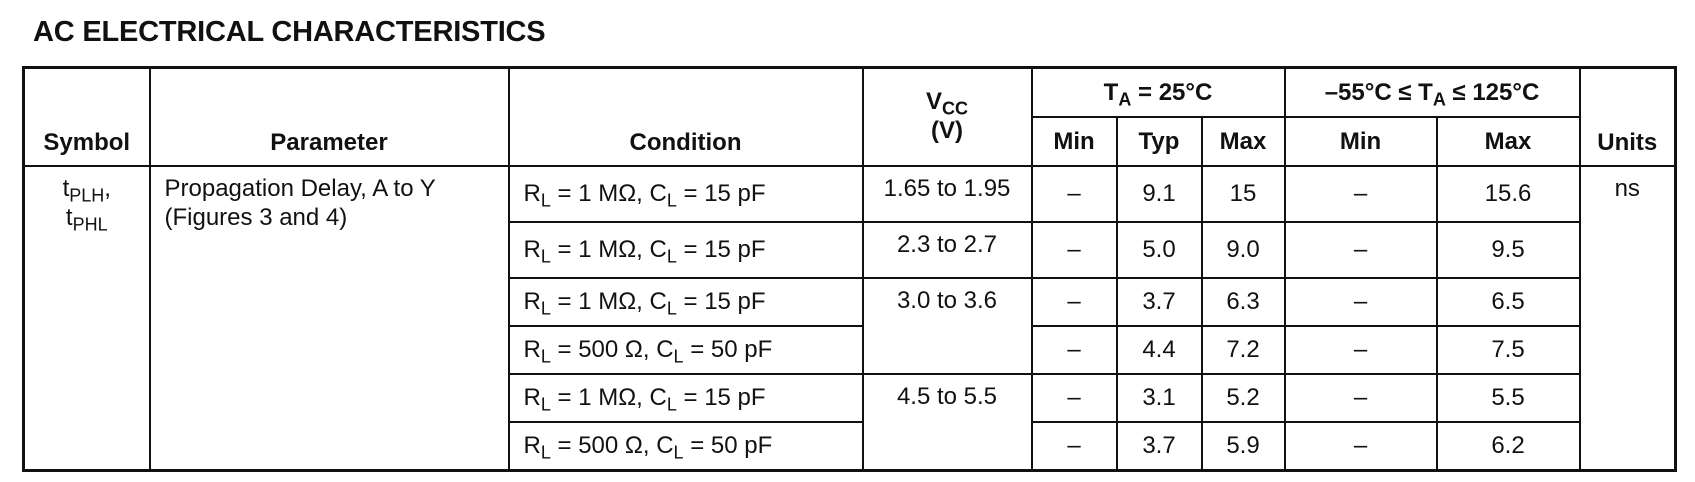 This screenshot has height=482, width=1695. Describe the element at coordinates (1243, 349) in the screenshot. I see `text: 7.2` at that location.